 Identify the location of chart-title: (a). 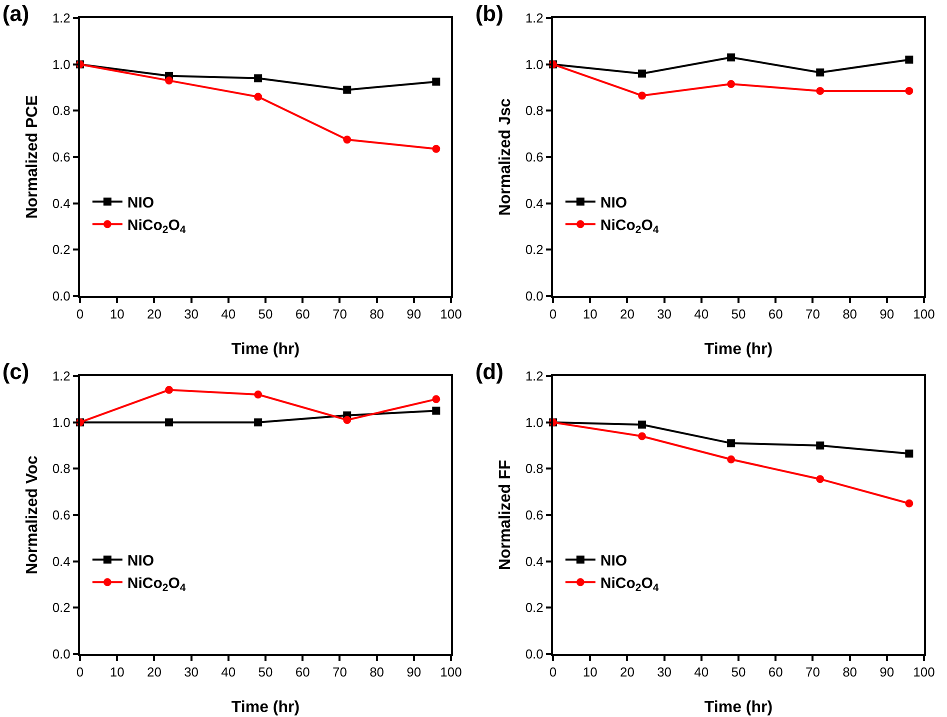
(16, 13).